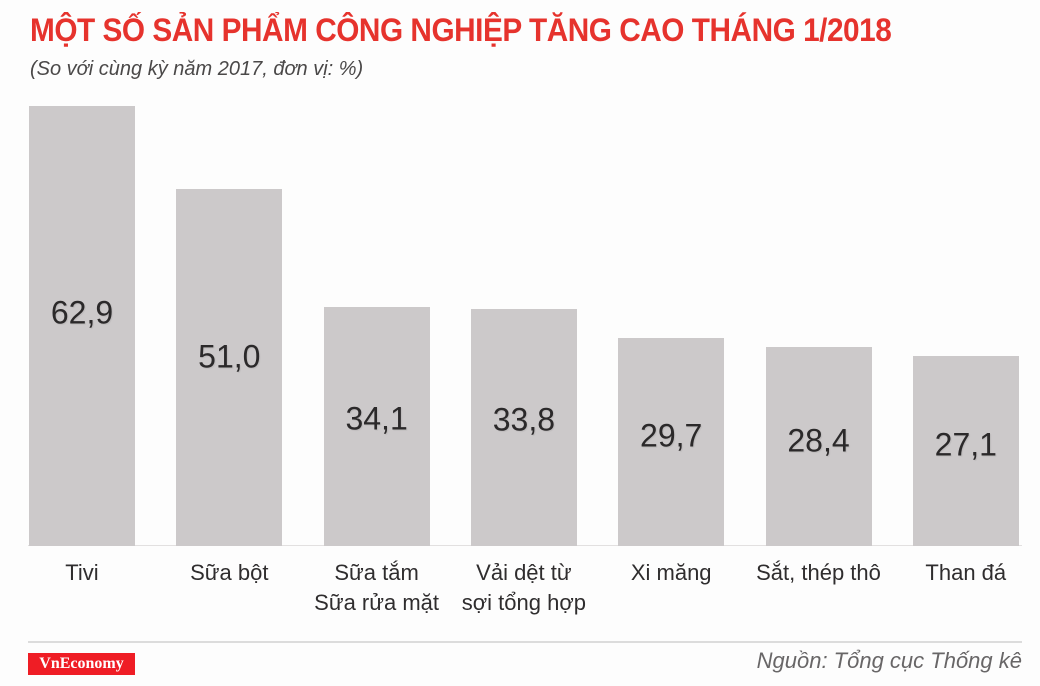 This screenshot has width=1040, height=686. I want to click on bar-value-label: 34,1, so click(376, 418).